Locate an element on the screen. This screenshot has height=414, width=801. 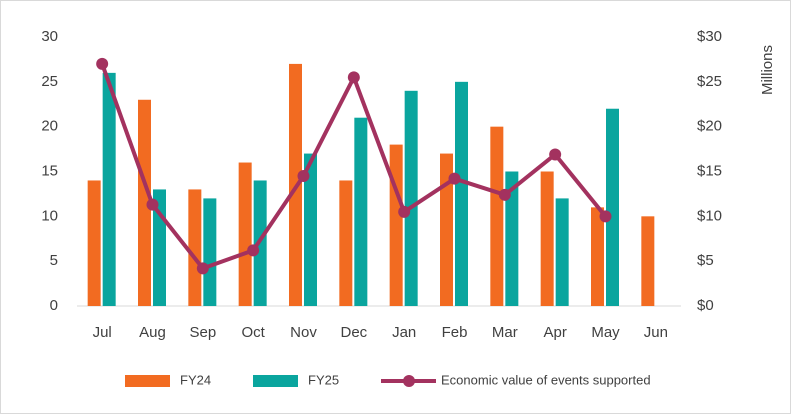
y-tick-label: 20 is located at coordinates (49, 126).